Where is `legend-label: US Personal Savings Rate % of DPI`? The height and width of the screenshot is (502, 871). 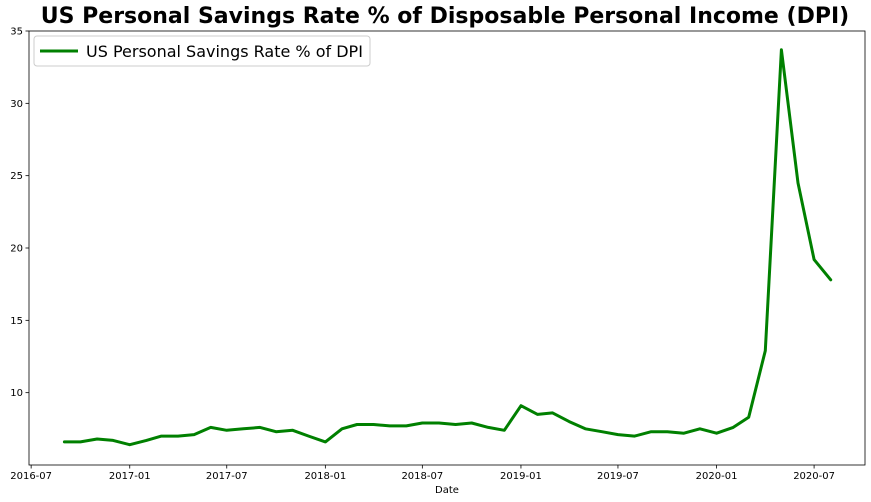
legend-label: US Personal Savings Rate % of DPI is located at coordinates (224, 51).